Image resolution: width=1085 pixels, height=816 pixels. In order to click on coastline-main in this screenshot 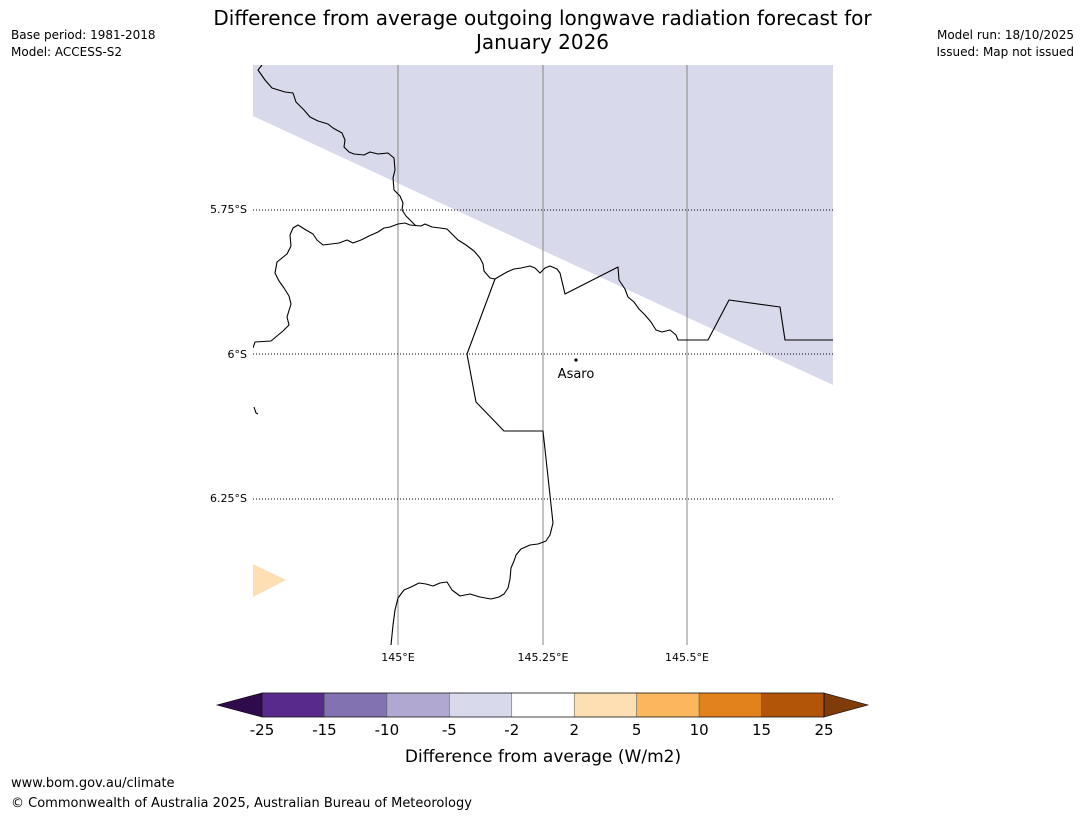, I will do `click(543, 285)`.